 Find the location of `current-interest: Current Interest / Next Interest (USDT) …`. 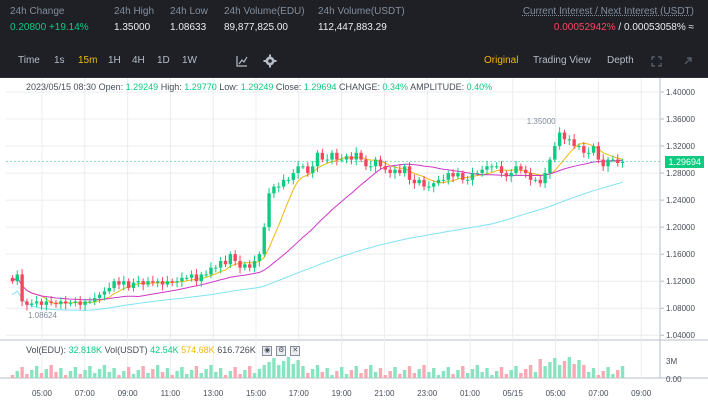

current-interest: Current Interest / Next Interest (USDT) … is located at coordinates (608, 19).